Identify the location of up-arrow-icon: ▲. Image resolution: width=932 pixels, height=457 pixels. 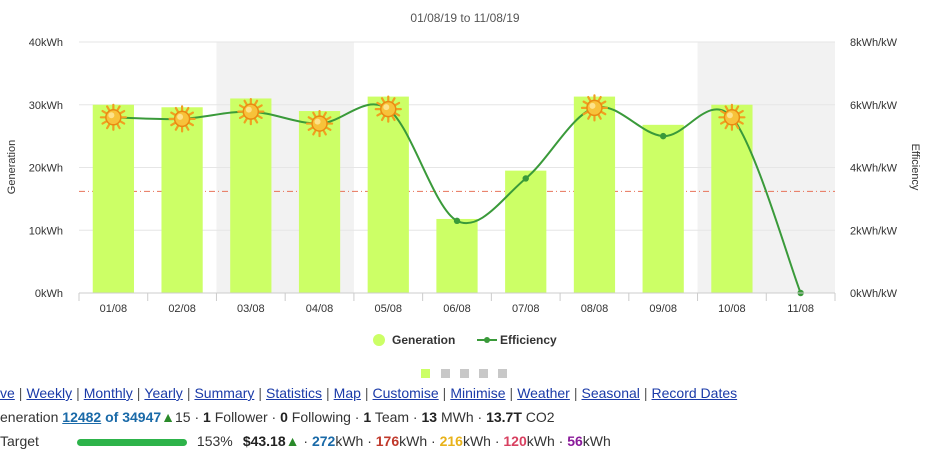
(168, 417).